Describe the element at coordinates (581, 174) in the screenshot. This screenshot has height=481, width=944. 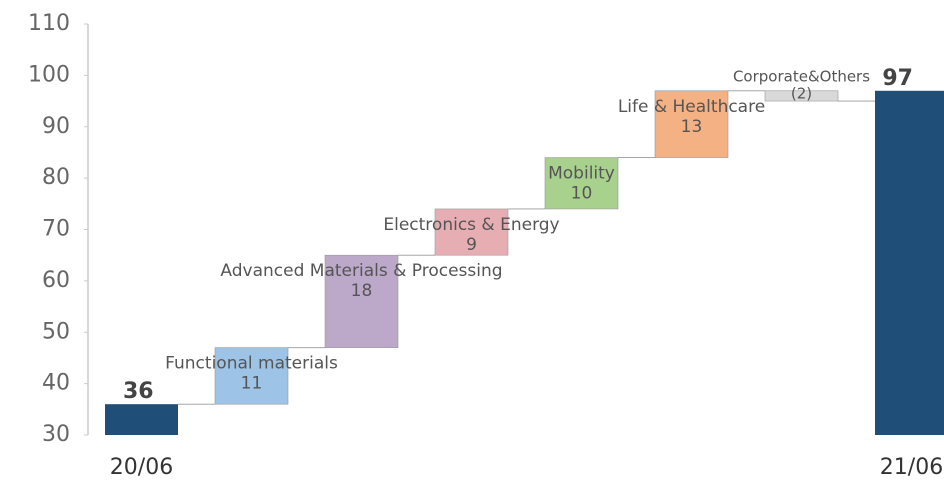
I see `category-label: Mobility` at that location.